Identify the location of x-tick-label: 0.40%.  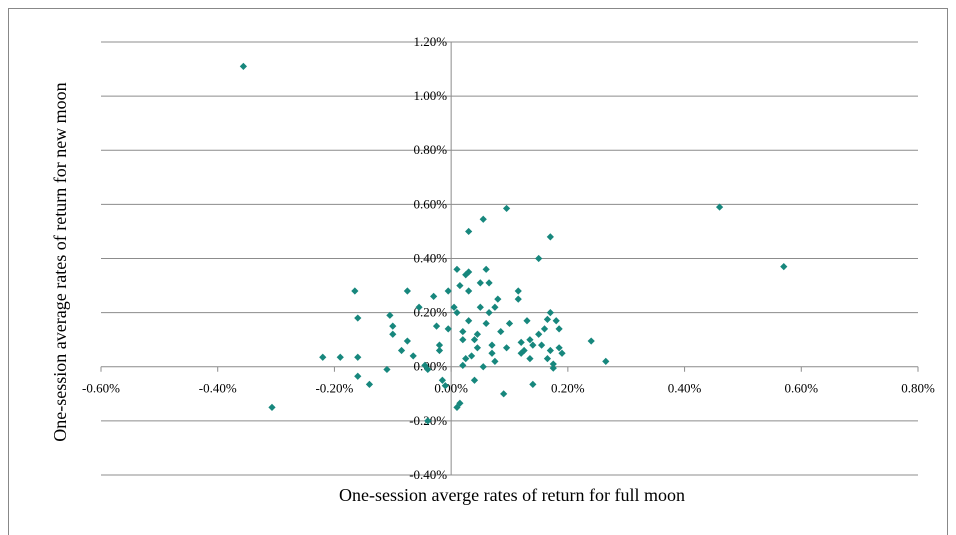
(685, 388).